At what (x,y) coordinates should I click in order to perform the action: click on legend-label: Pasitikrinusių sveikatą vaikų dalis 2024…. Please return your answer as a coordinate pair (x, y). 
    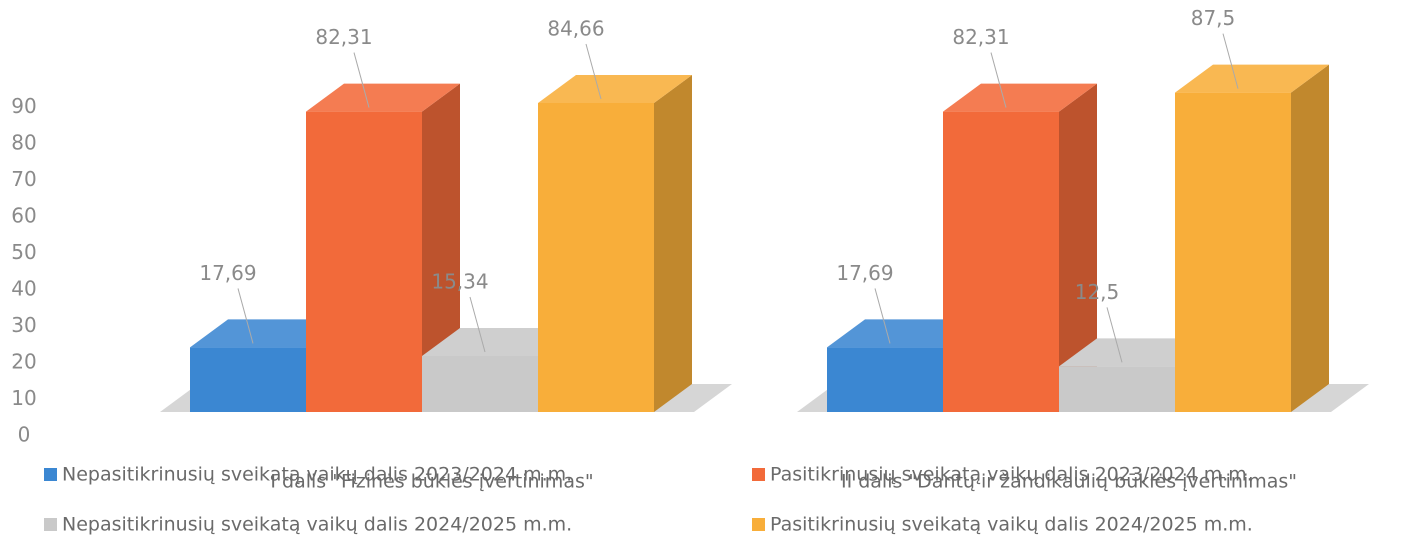
    Looking at the image, I should click on (1011, 525).